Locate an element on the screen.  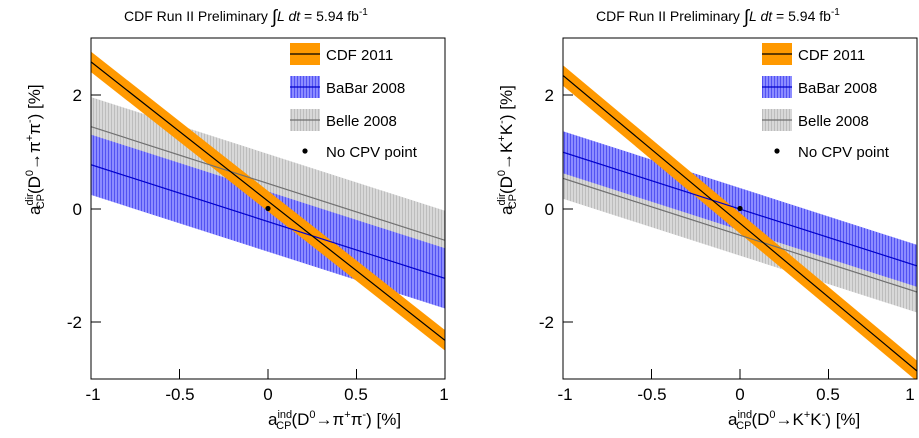
ylabel-p1: K is located at coordinates (506, 147).